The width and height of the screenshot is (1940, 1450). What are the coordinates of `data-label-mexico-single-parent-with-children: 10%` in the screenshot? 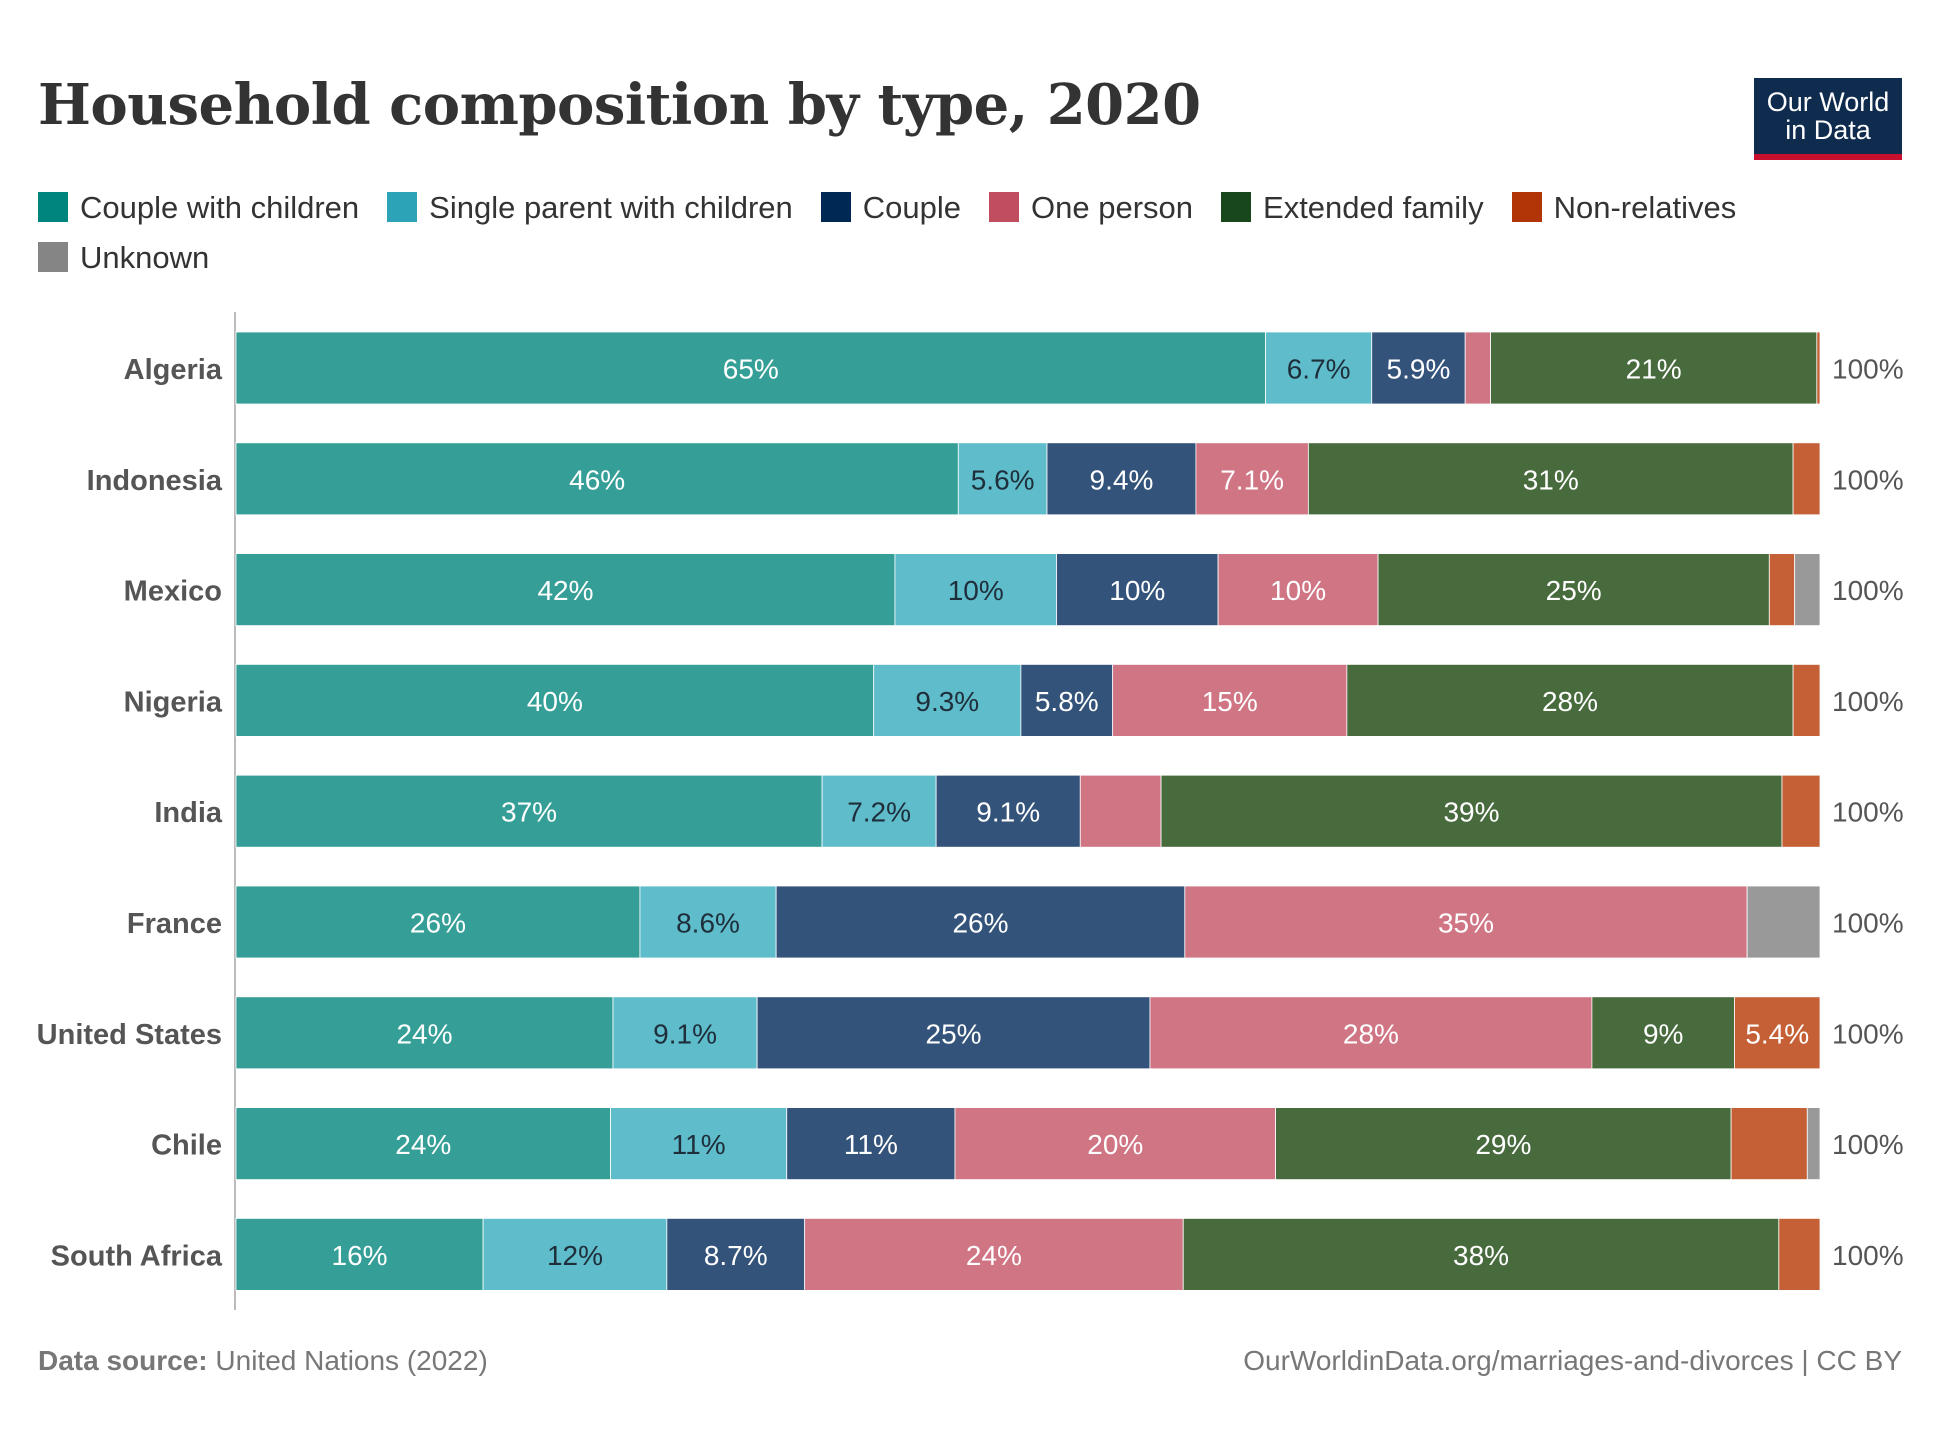 It's located at (976, 590).